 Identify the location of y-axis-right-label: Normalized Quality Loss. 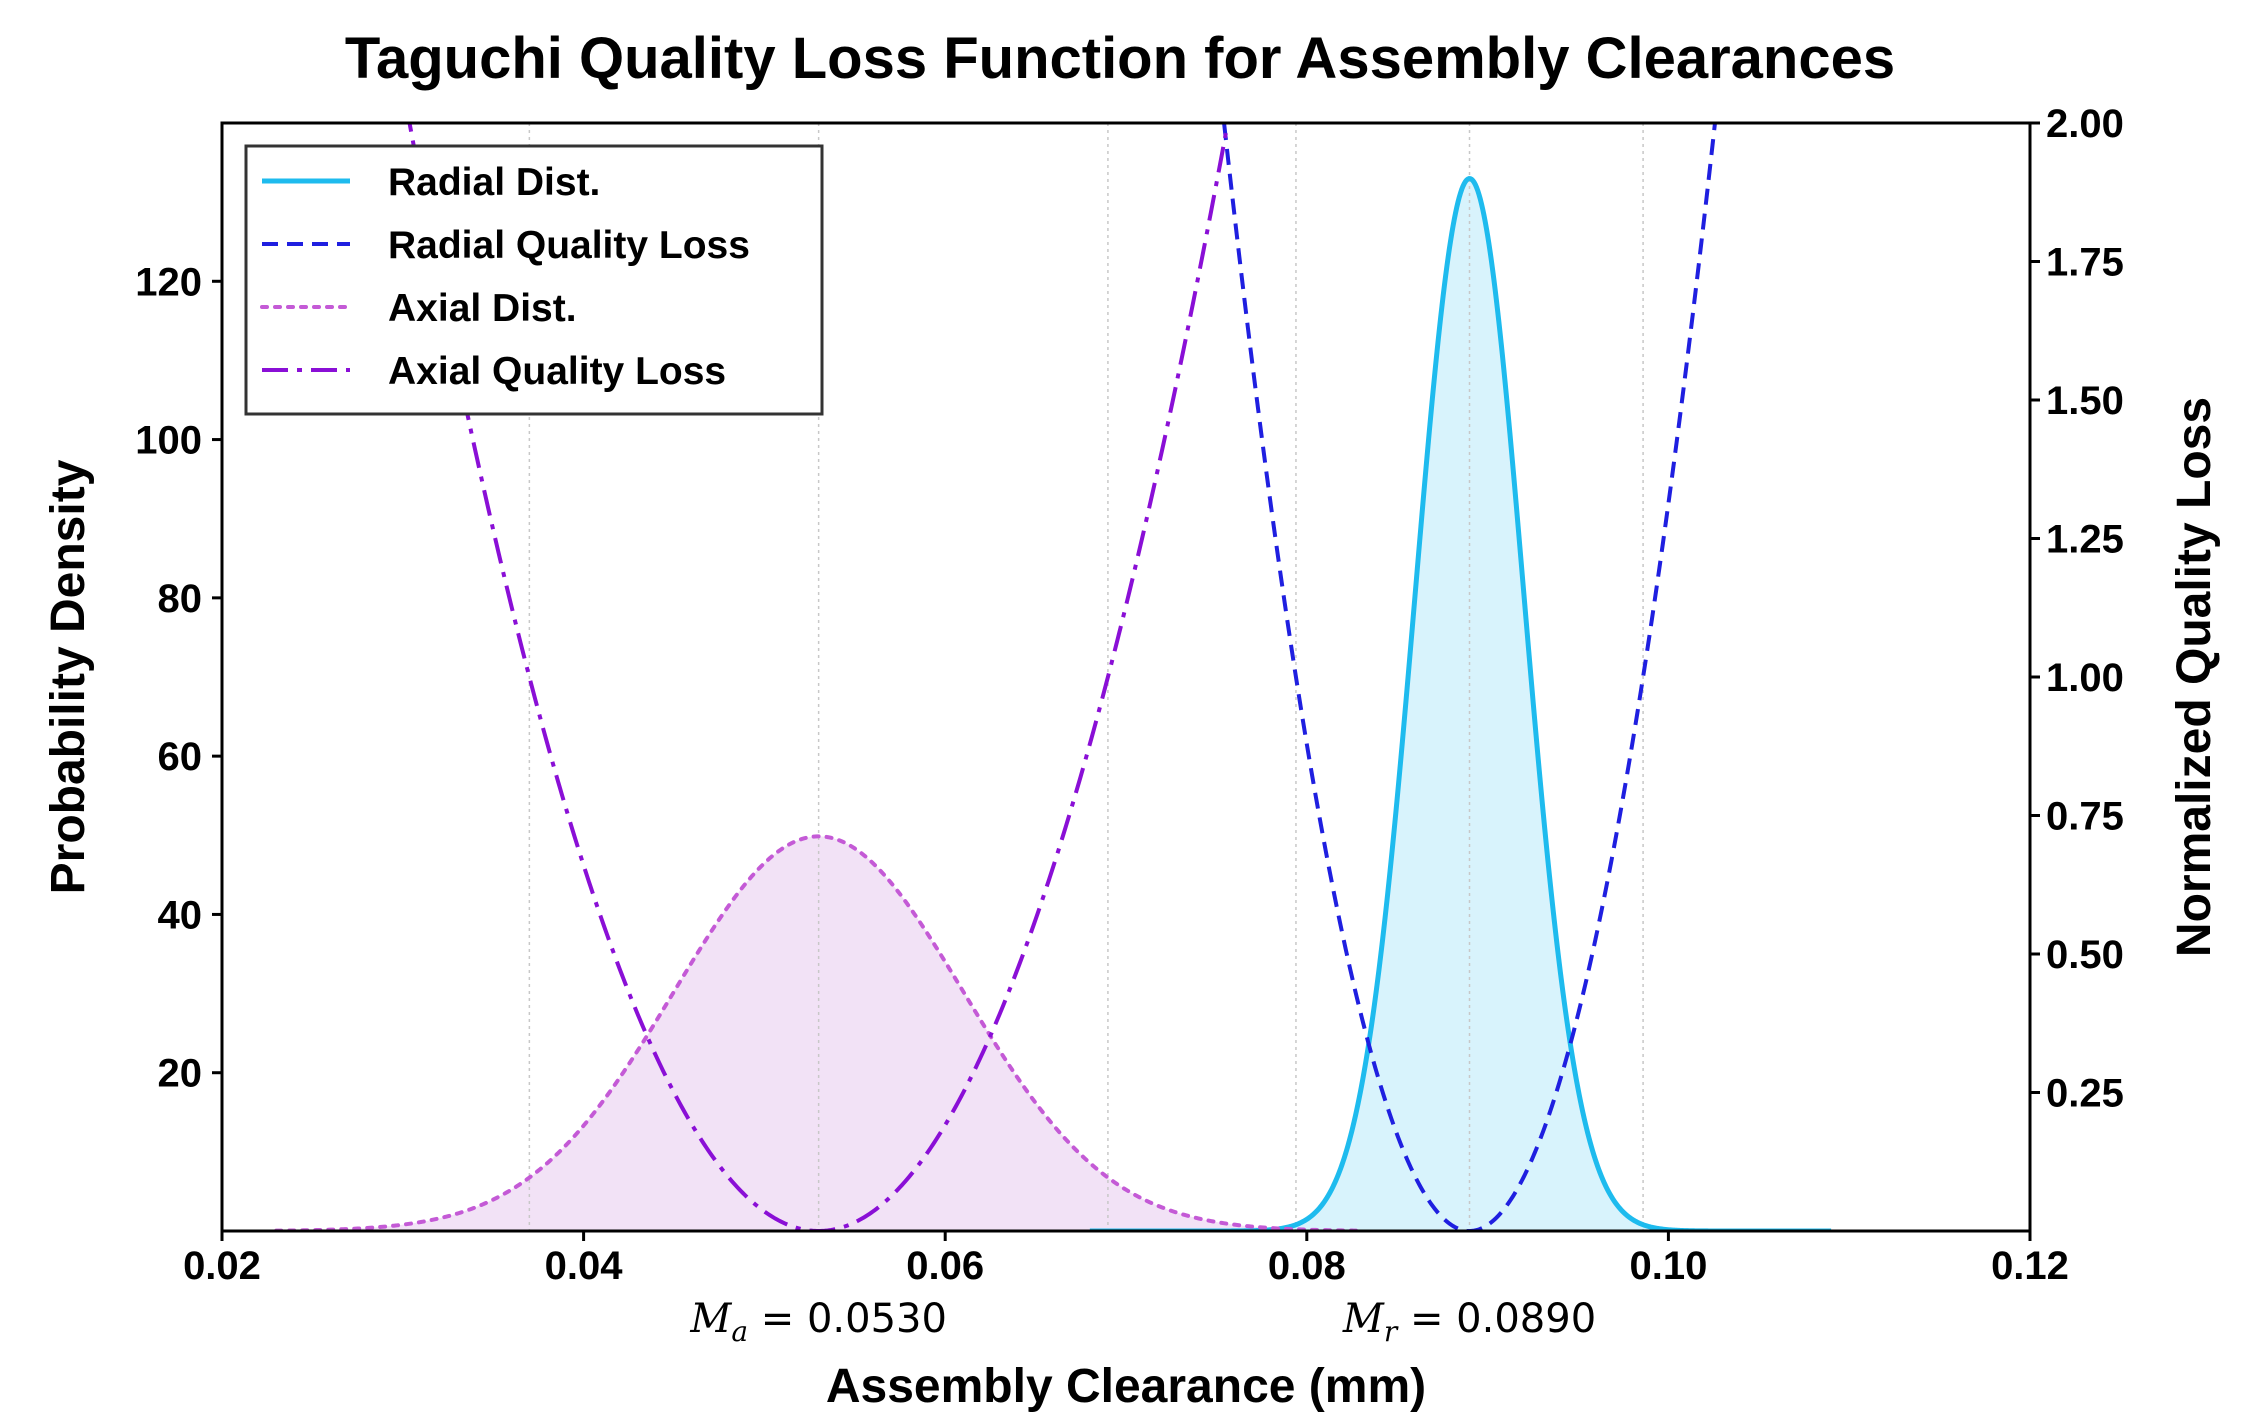
(2194, 677).